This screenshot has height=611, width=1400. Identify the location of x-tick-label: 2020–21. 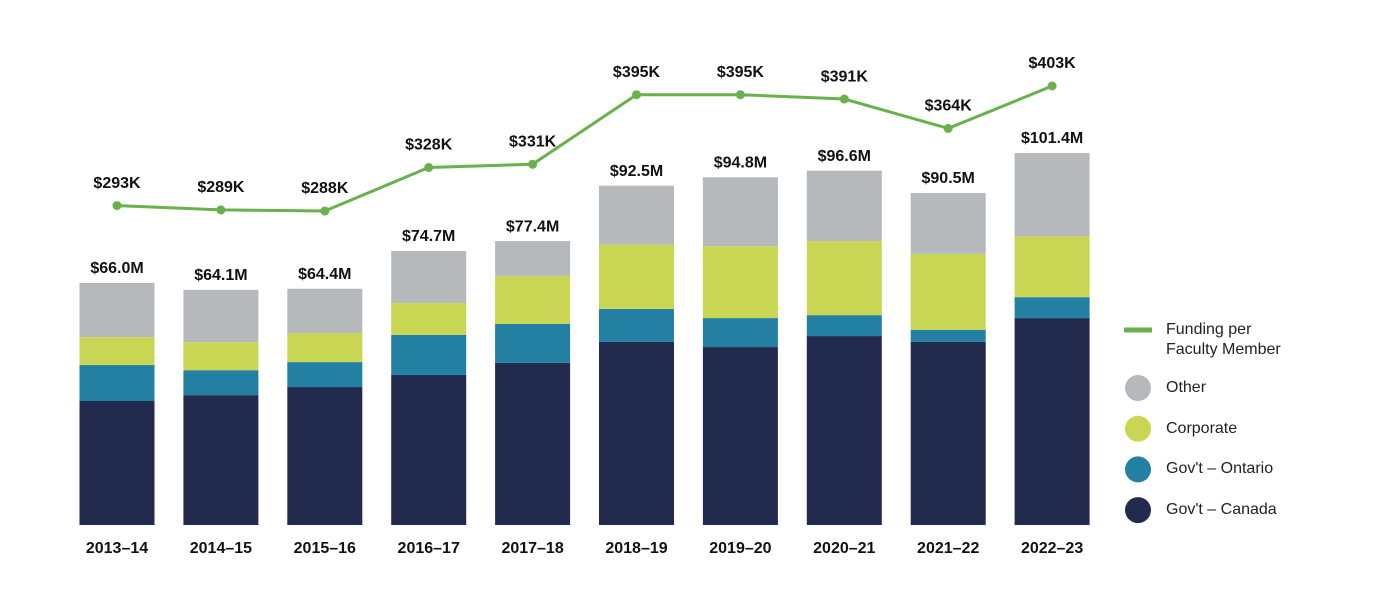
(844, 548).